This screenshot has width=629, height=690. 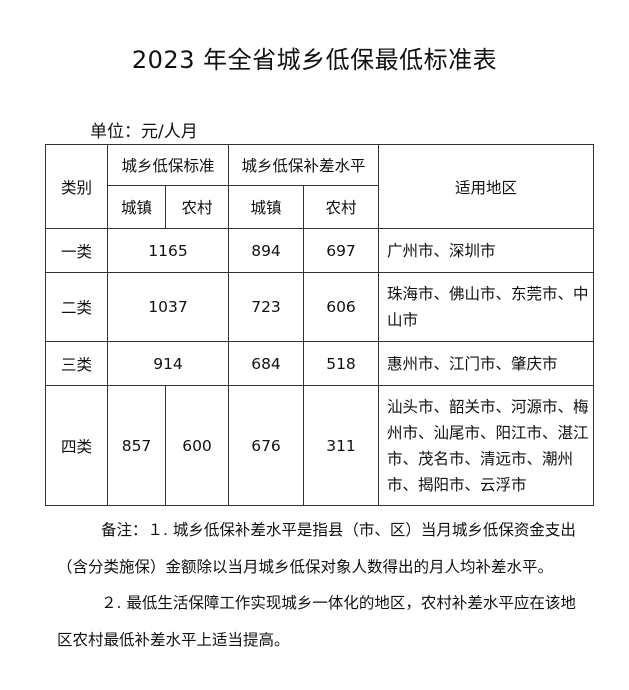 I want to click on subsidy-rural-cell: 697, so click(x=341, y=250).